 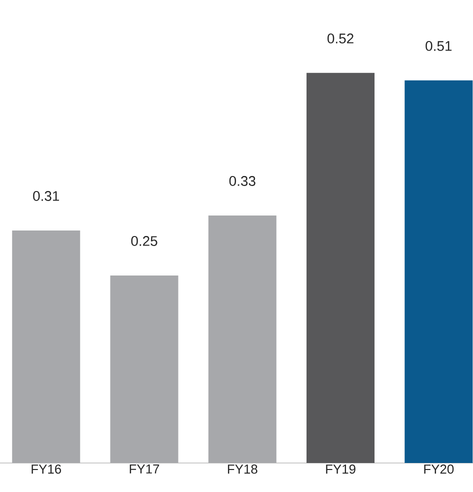 I want to click on data-label: 0.31, so click(x=46, y=196).